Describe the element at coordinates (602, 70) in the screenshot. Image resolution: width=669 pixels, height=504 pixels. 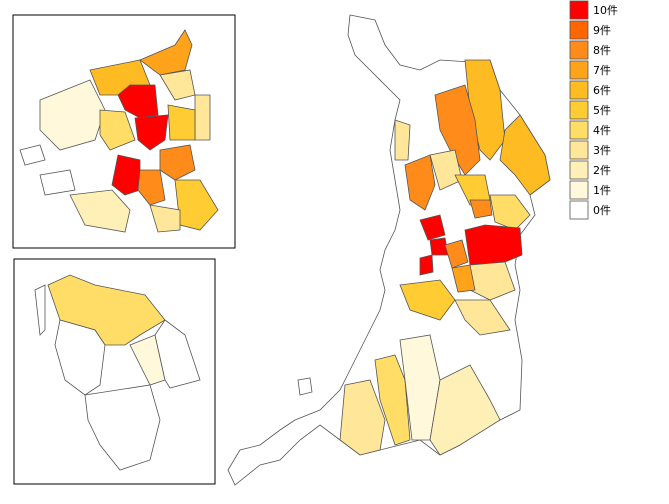
I see `legend-label: 7件` at that location.